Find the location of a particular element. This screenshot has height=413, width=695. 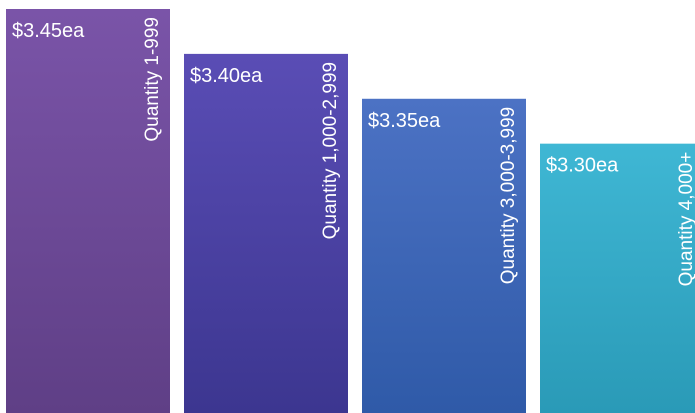

price-label-3: $3.35ea is located at coordinates (404, 121).